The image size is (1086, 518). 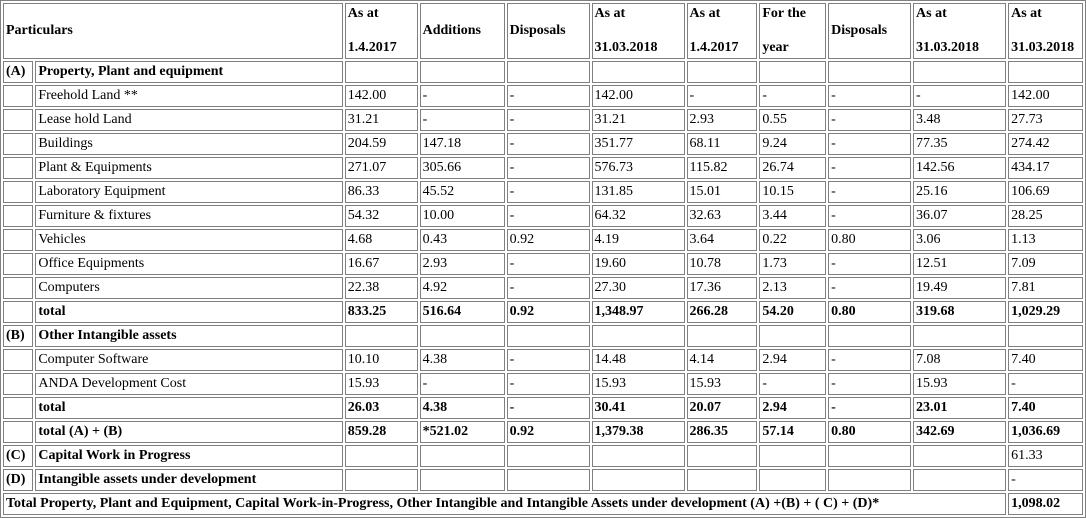 I want to click on value-cell: 0.22, so click(x=793, y=240).